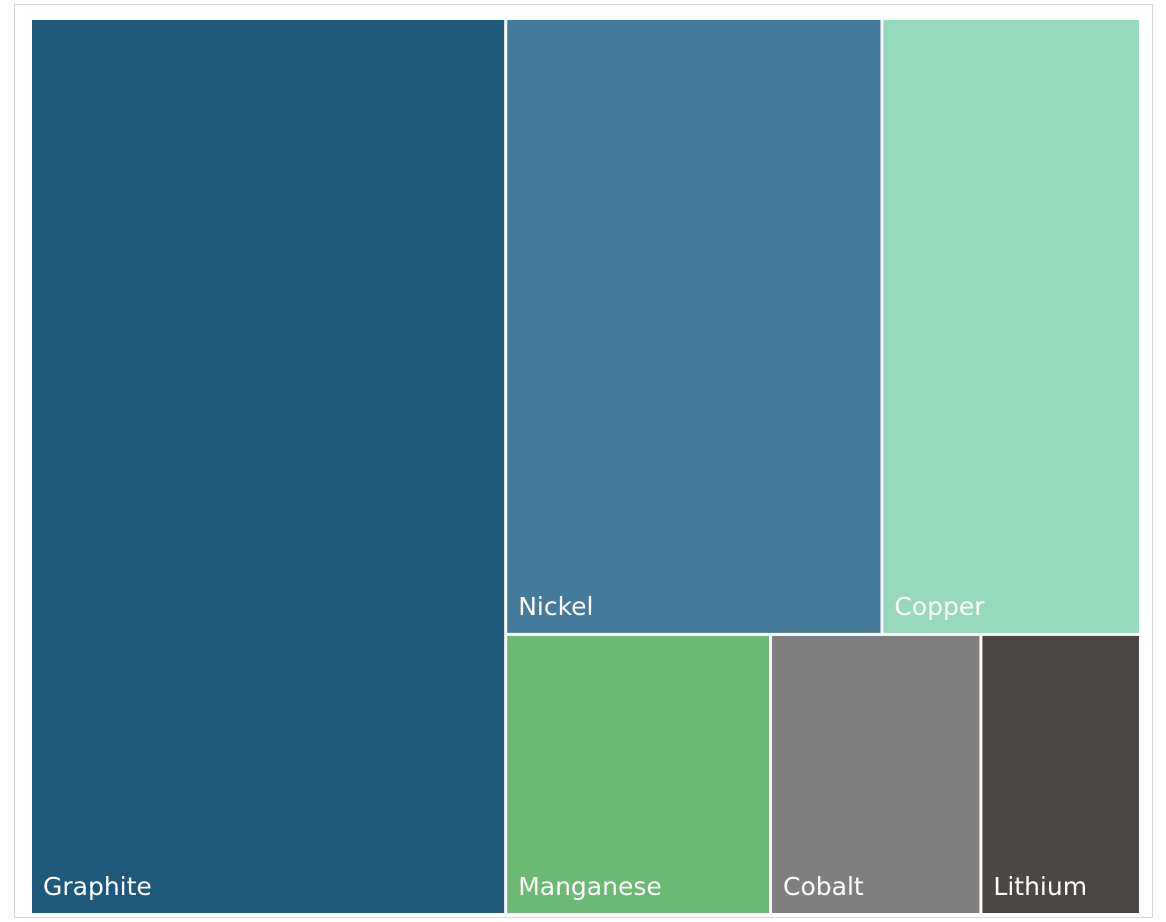  What do you see at coordinates (1040, 886) in the screenshot?
I see `tile-label-lithium: Lithium` at bounding box center [1040, 886].